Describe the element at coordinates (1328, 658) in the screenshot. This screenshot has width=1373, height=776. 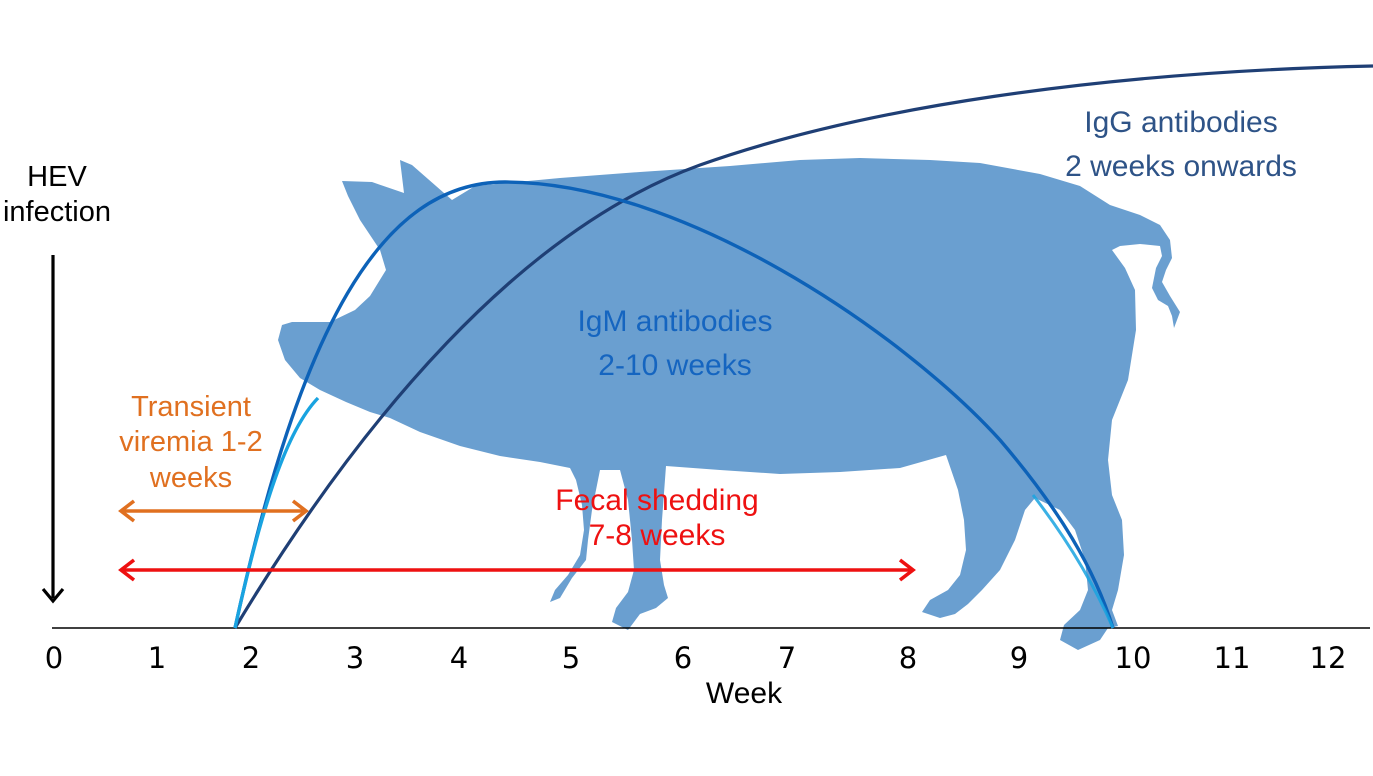
I see `tick-12: 12` at that location.